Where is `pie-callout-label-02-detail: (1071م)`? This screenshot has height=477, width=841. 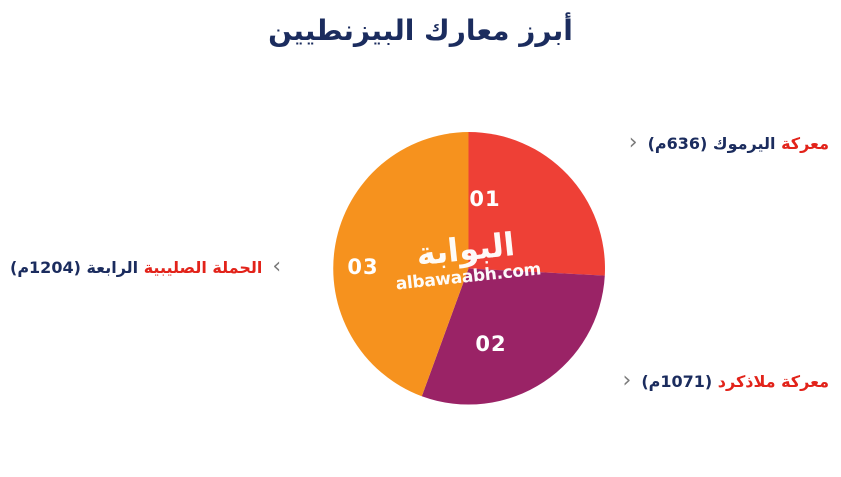
pie-callout-label-02-detail: (1071م) is located at coordinates (677, 381).